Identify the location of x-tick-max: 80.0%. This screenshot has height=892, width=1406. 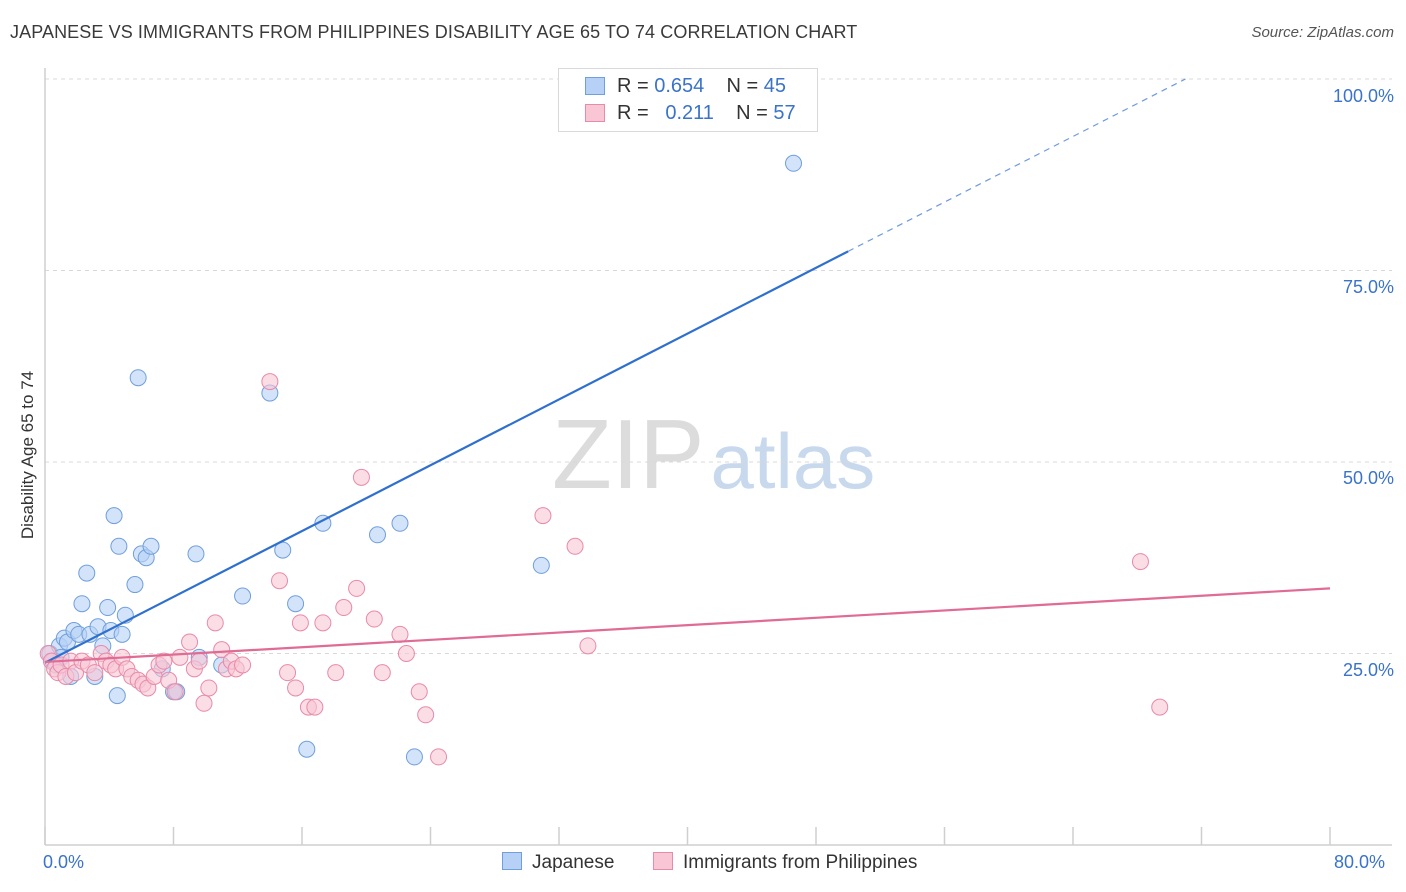
(1360, 862).